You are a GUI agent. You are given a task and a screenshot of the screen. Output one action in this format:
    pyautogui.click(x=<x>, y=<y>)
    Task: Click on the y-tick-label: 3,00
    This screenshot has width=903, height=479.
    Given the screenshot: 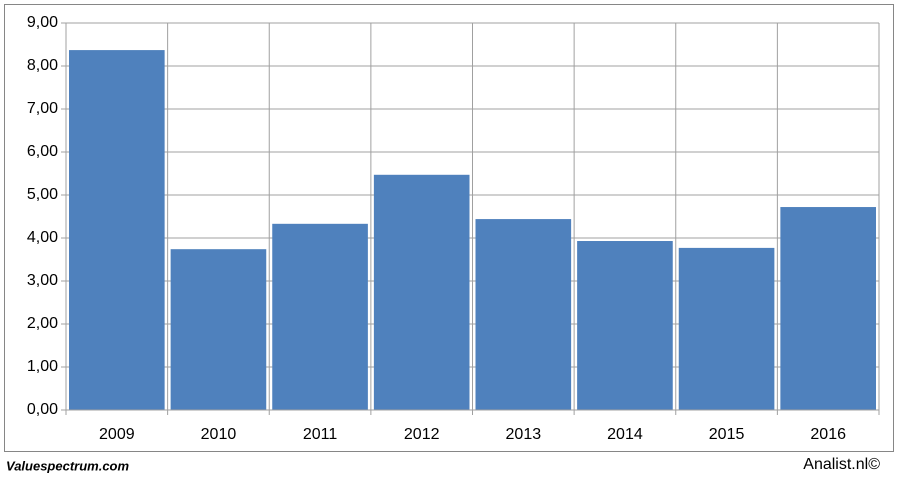 What is the action you would take?
    pyautogui.click(x=42, y=280)
    